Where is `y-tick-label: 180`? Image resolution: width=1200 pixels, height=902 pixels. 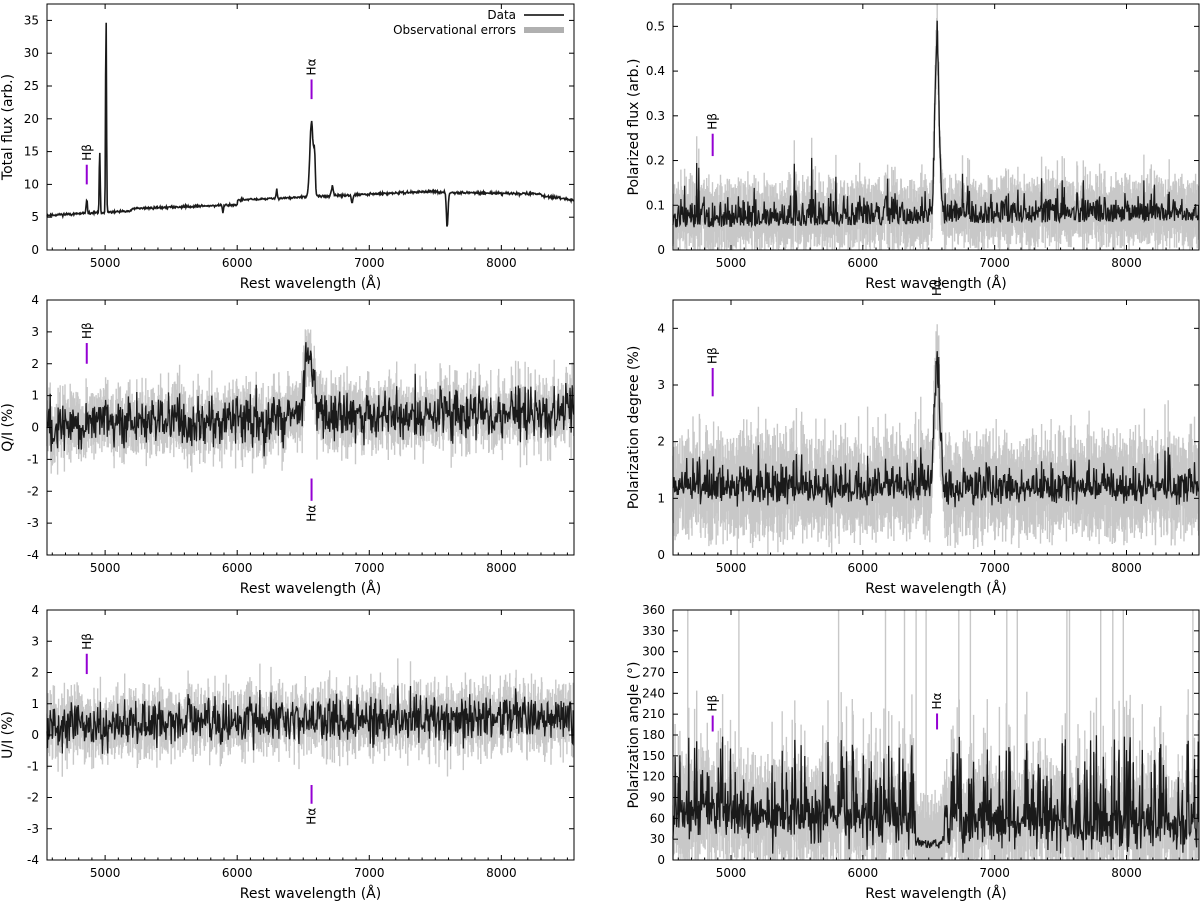 y-tick-label: 180 is located at coordinates (653, 735).